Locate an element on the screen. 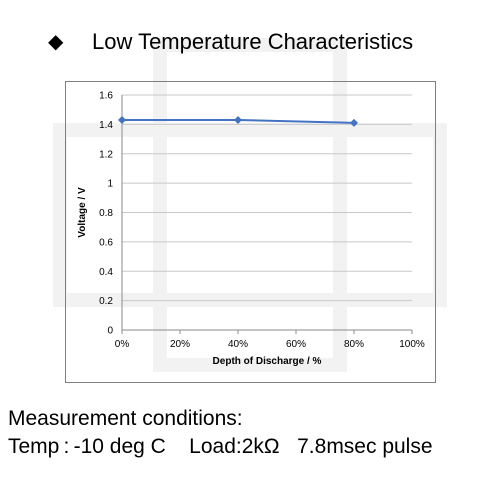 The image size is (500, 500). x-tick-label: 40% is located at coordinates (238, 344).